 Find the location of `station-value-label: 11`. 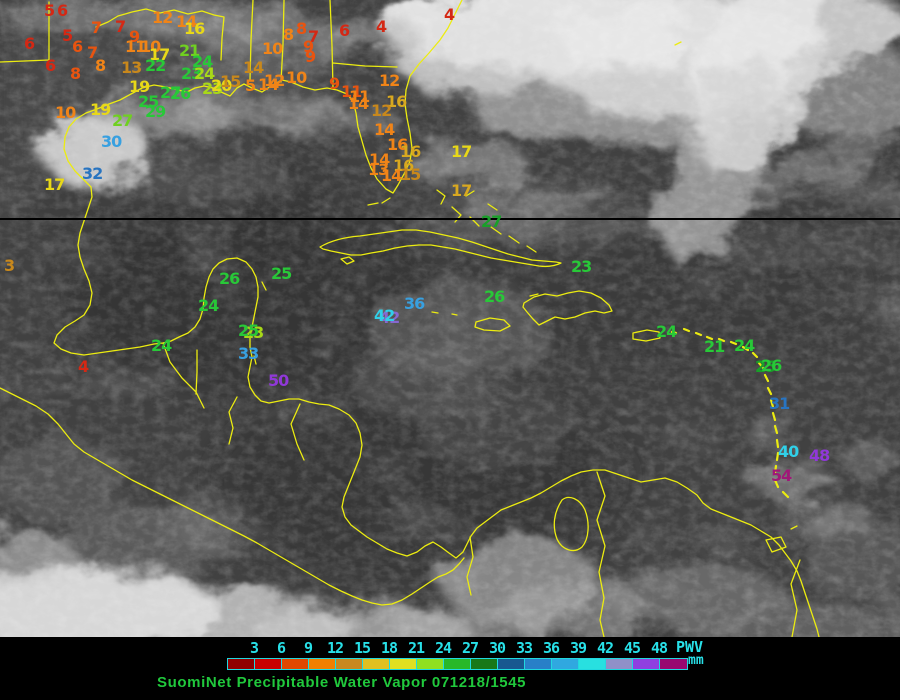

station-value-label: 11 is located at coordinates (135, 46).